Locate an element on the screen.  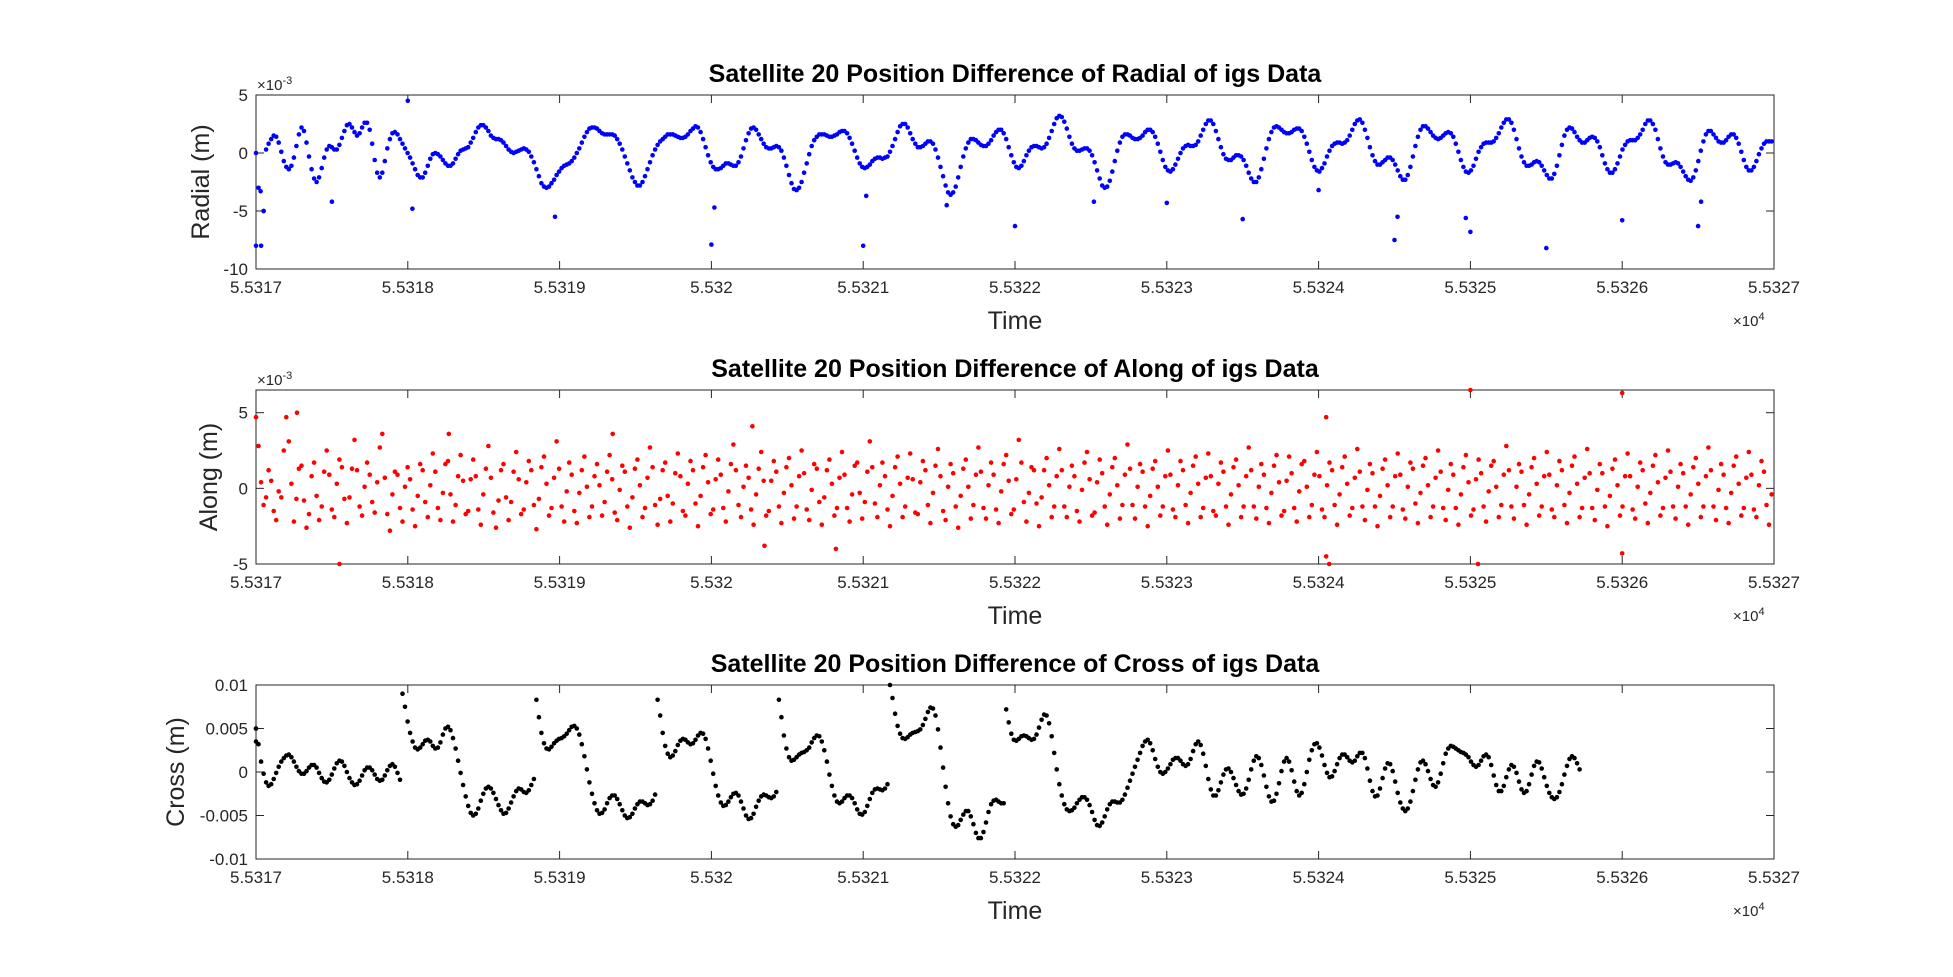
cross-ytick-label: 0.005 is located at coordinates (226, 729).